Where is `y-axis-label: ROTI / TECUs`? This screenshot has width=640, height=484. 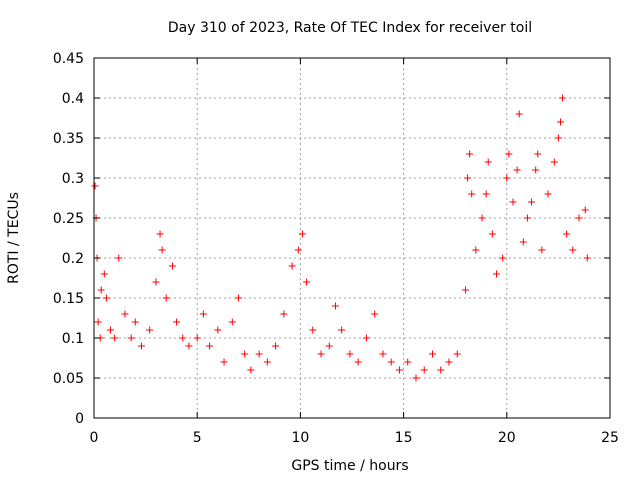
y-axis-label: ROTI / TECUs is located at coordinates (14, 238).